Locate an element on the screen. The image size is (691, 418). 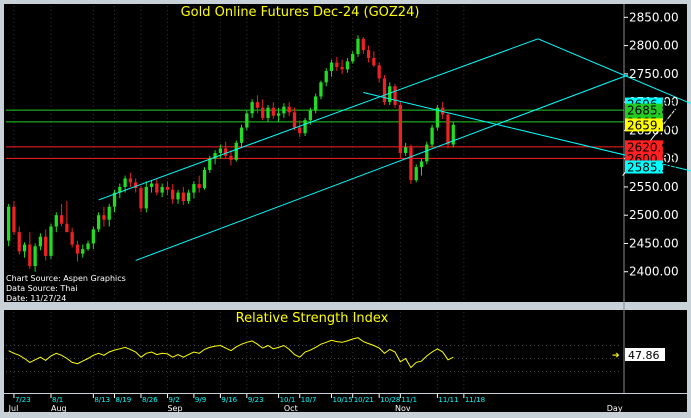
x-axis-date-label: 10/21 is located at coordinates (364, 400).